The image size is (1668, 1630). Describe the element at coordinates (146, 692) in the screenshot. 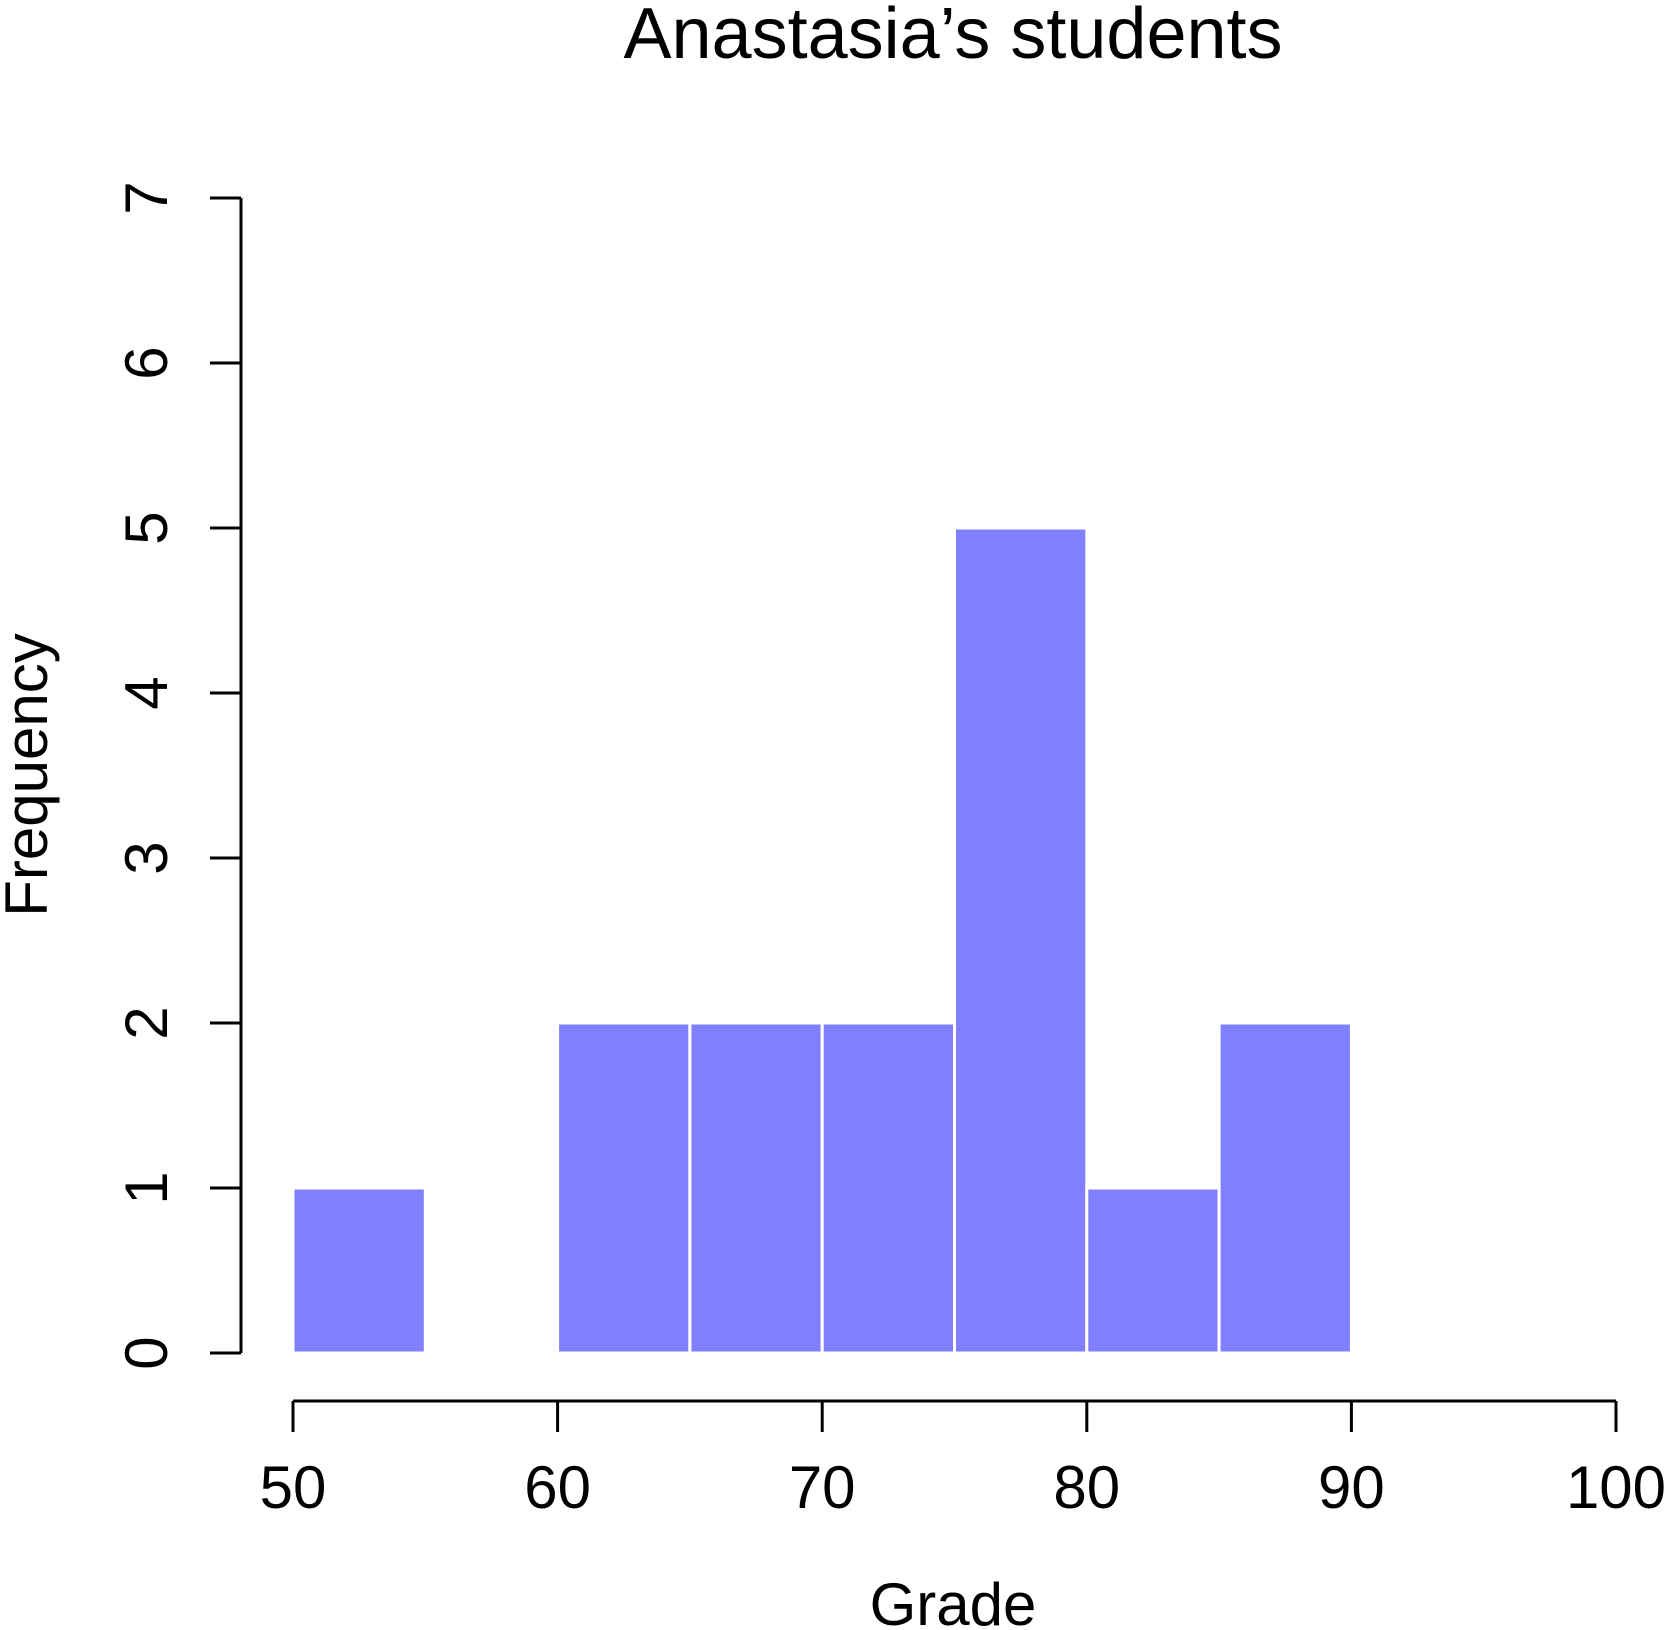

I see `y-tick-label: 4` at that location.